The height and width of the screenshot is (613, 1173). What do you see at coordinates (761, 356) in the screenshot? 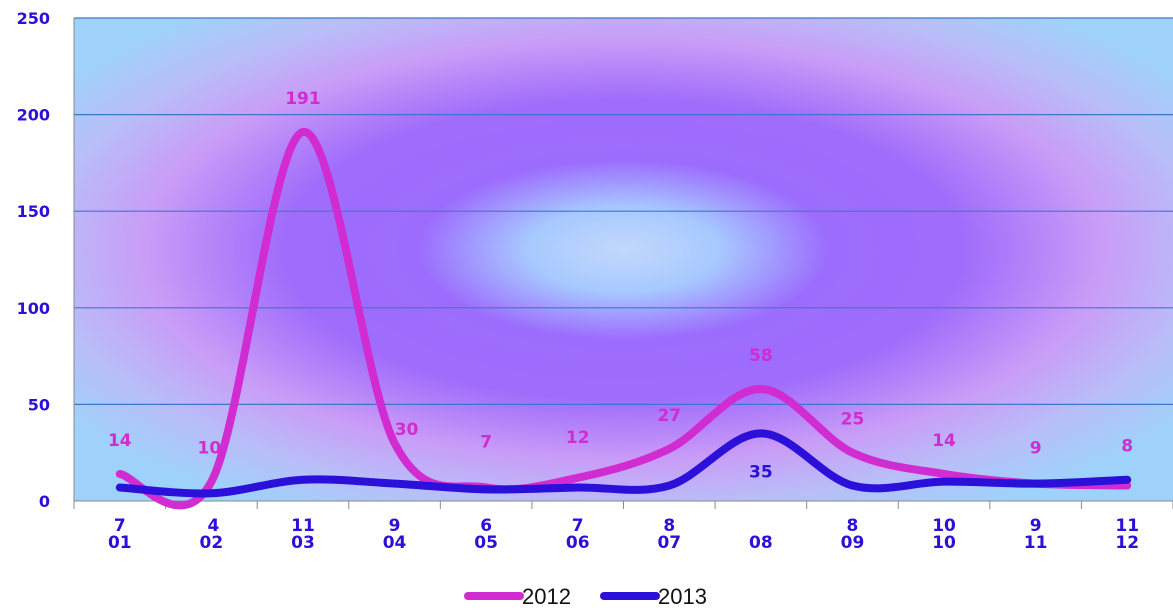
I see `data-label-2012: 58` at bounding box center [761, 356].